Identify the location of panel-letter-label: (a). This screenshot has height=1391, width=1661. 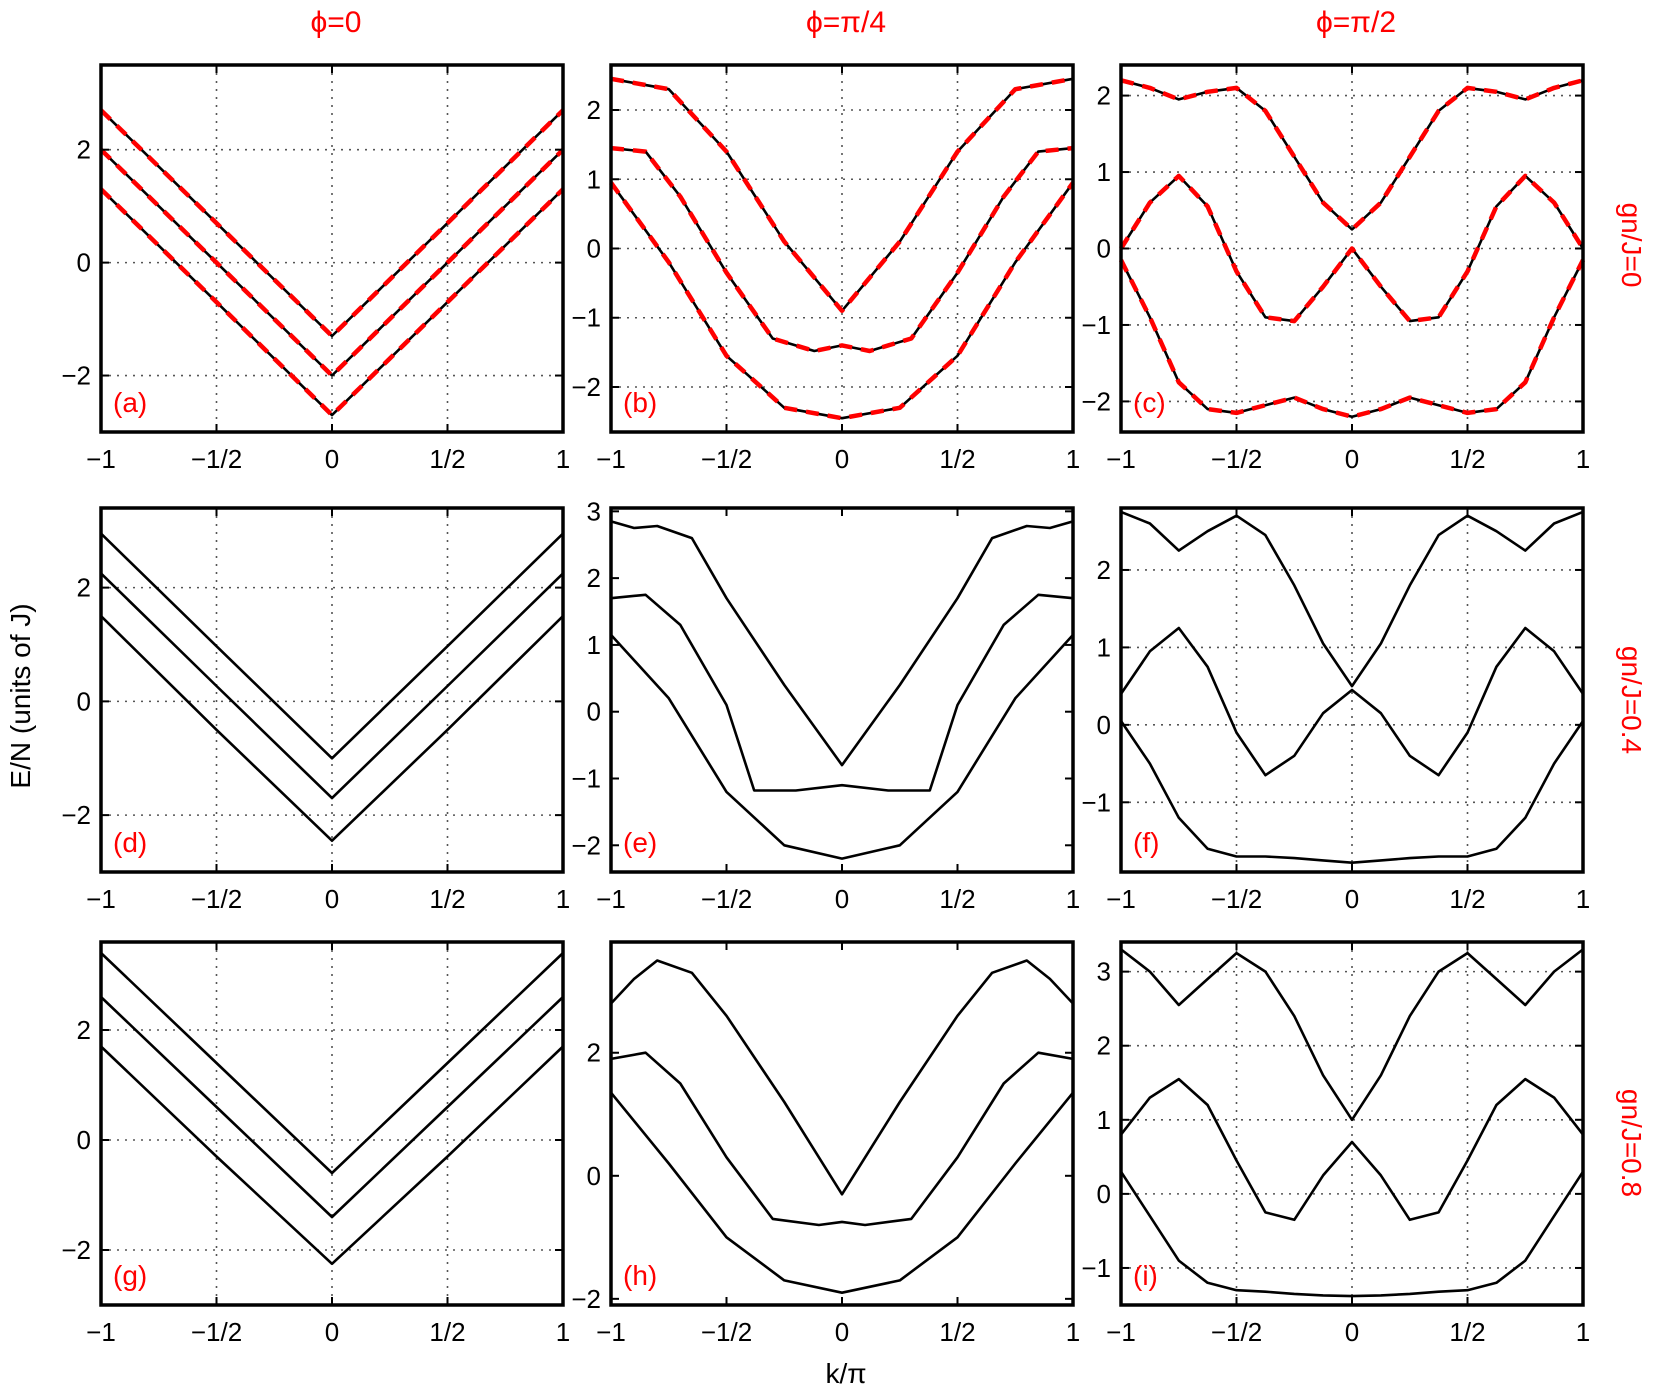
(130, 402).